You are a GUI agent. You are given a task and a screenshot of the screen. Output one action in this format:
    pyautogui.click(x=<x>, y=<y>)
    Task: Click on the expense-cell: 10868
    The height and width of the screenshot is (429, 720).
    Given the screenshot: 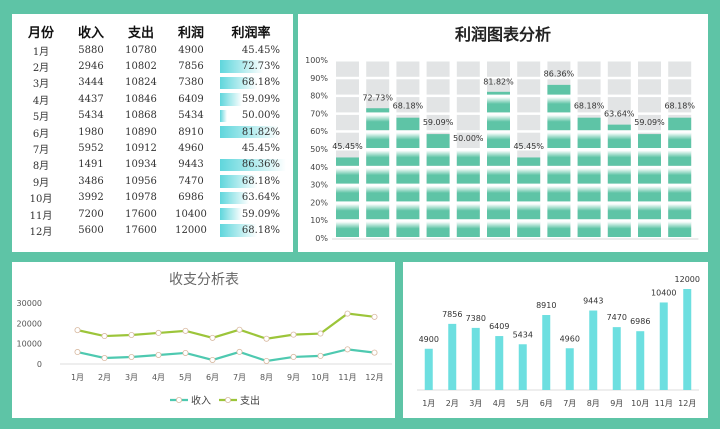 What is the action you would take?
    pyautogui.click(x=141, y=116)
    